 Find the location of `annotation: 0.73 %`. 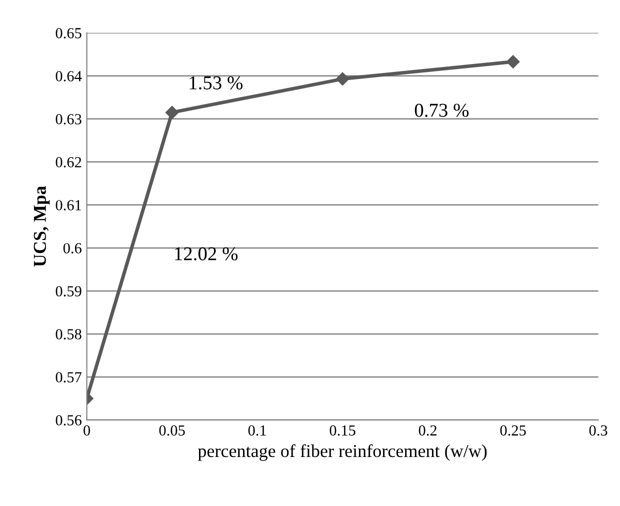

annotation: 0.73 % is located at coordinates (441, 110).